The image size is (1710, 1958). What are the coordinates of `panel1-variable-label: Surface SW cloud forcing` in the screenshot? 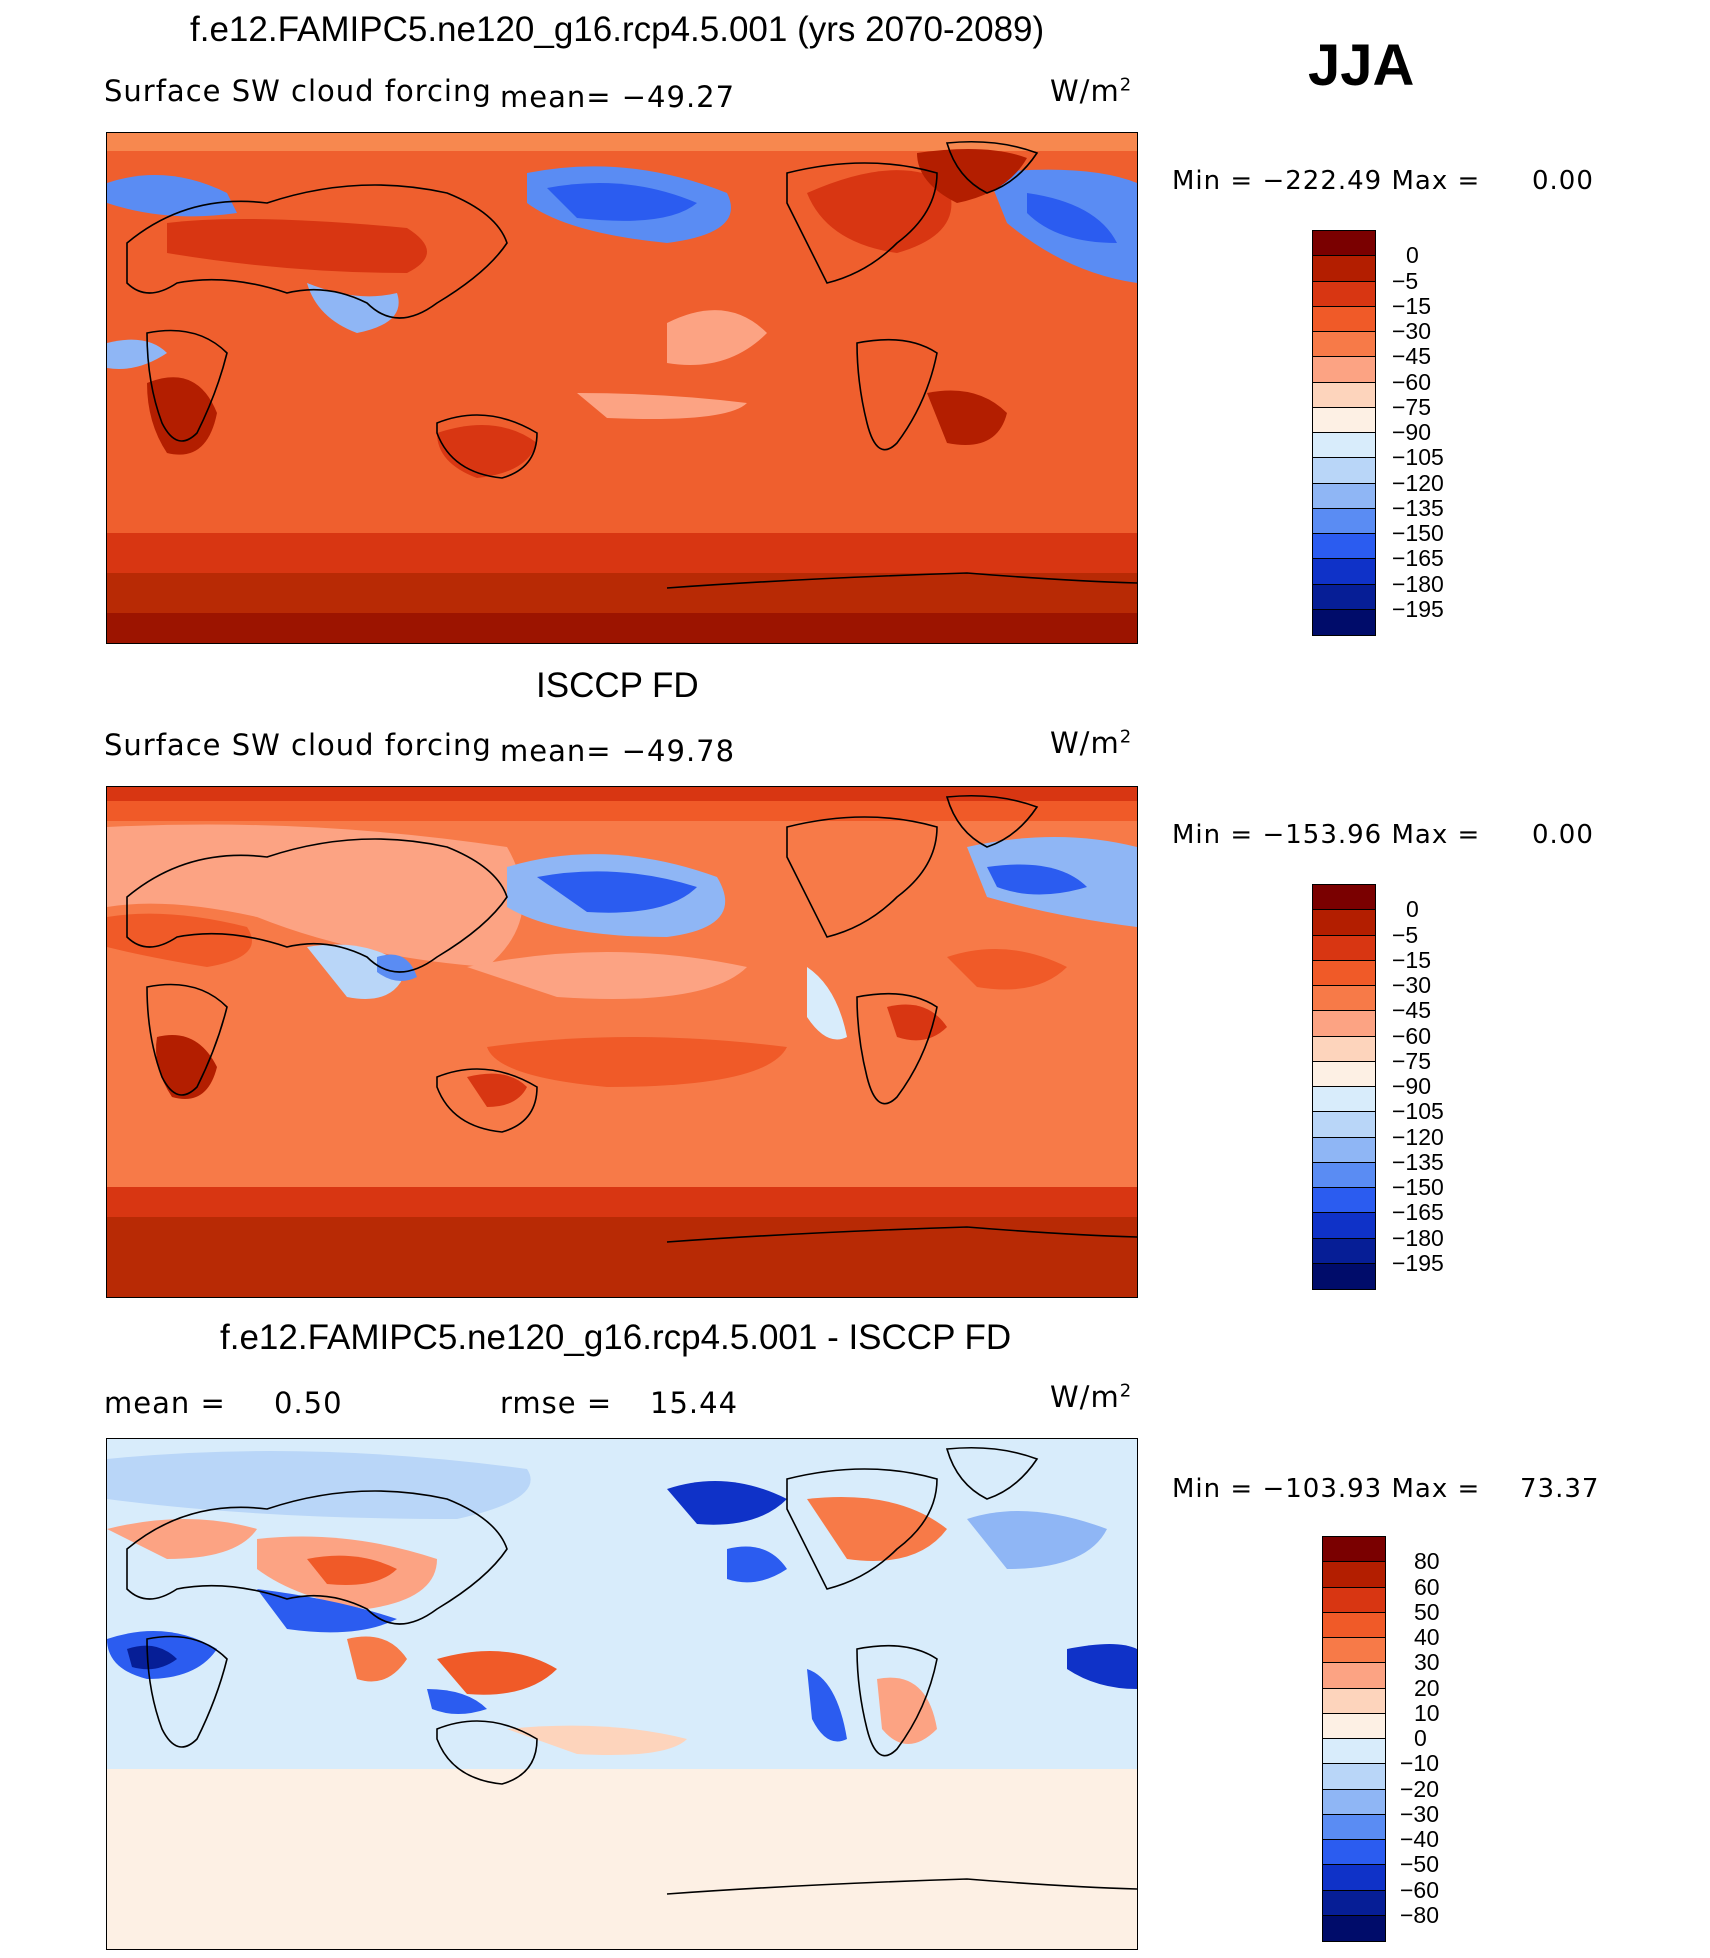 It's located at (298, 91).